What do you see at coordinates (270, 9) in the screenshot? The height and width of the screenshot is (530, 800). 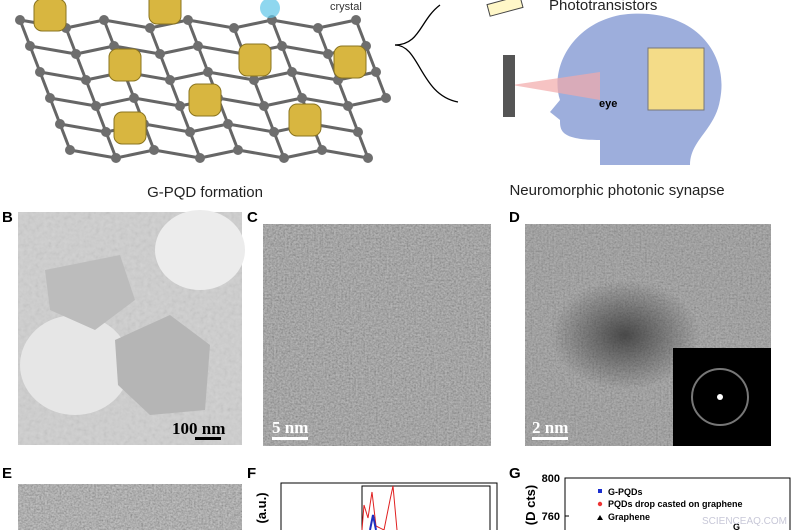 I see `crystal-glow` at bounding box center [270, 9].